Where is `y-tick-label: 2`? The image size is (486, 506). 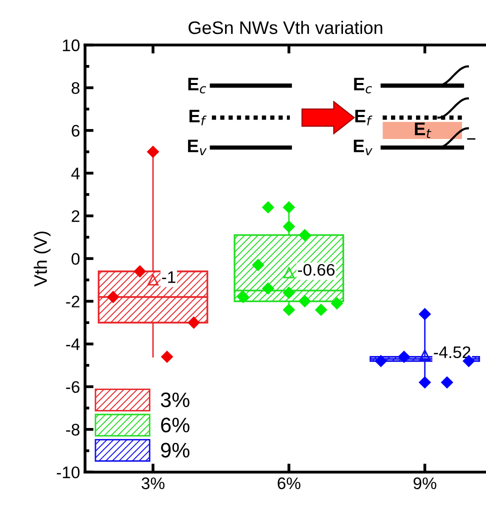 y-tick-label: 2 is located at coordinates (76, 216).